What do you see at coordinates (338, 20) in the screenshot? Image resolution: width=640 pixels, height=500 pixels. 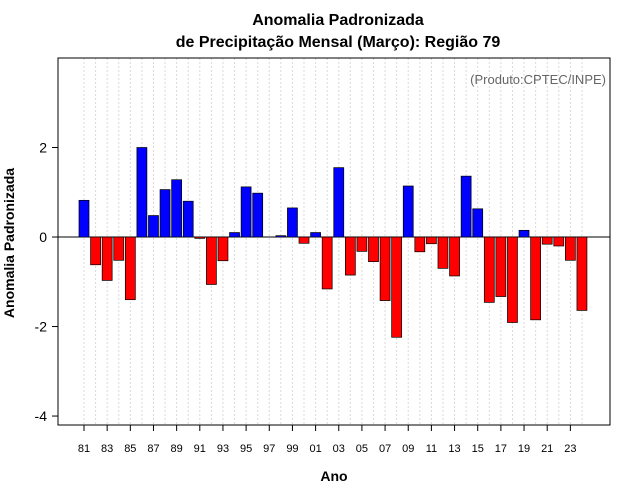 I see `chart-title-line-1: Anomalia Padronizada` at bounding box center [338, 20].